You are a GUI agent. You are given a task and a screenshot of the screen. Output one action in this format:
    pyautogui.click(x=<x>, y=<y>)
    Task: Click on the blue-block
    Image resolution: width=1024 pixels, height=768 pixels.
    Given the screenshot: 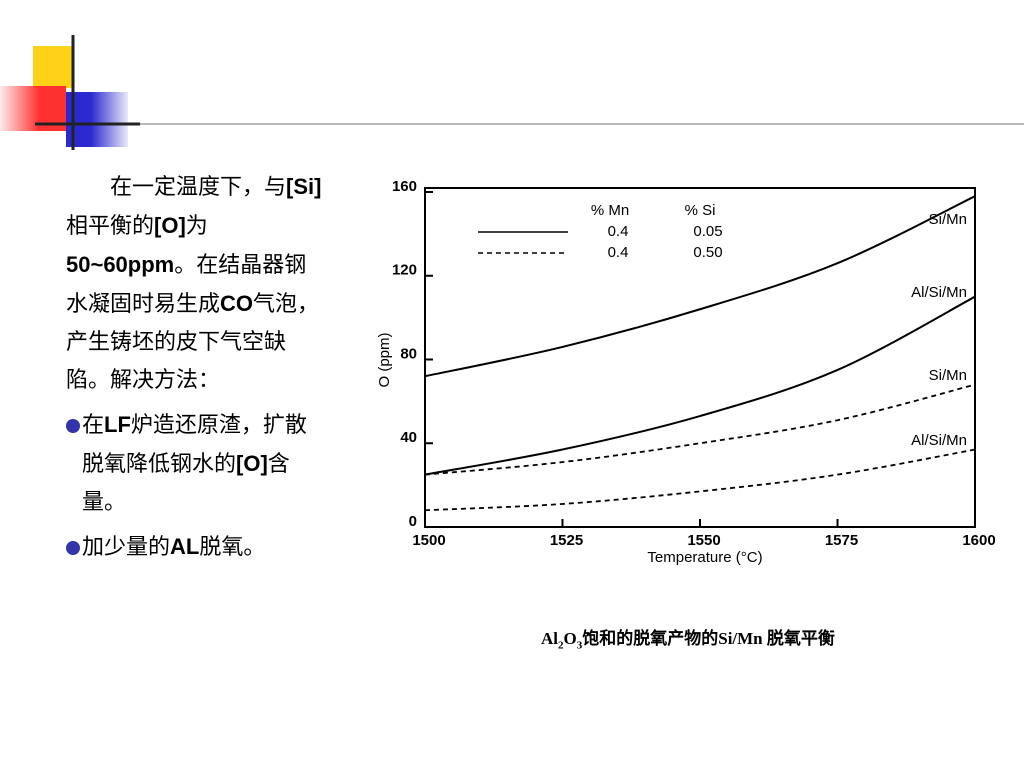 What is the action you would take?
    pyautogui.click(x=97, y=119)
    